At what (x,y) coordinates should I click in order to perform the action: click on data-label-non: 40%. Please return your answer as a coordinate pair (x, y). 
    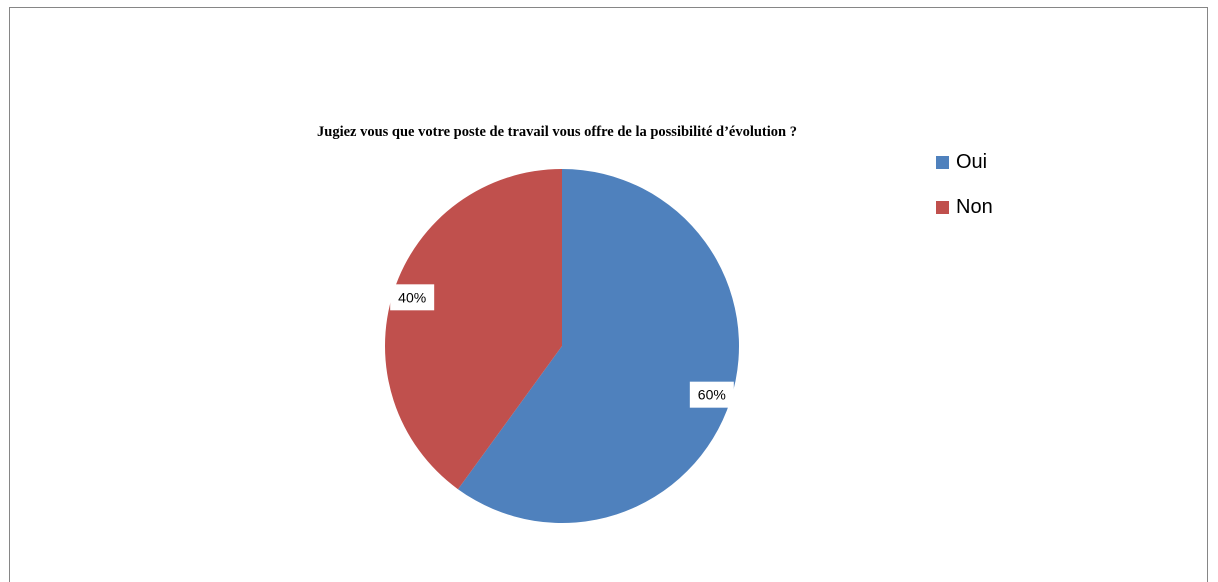
    Looking at the image, I should click on (412, 297).